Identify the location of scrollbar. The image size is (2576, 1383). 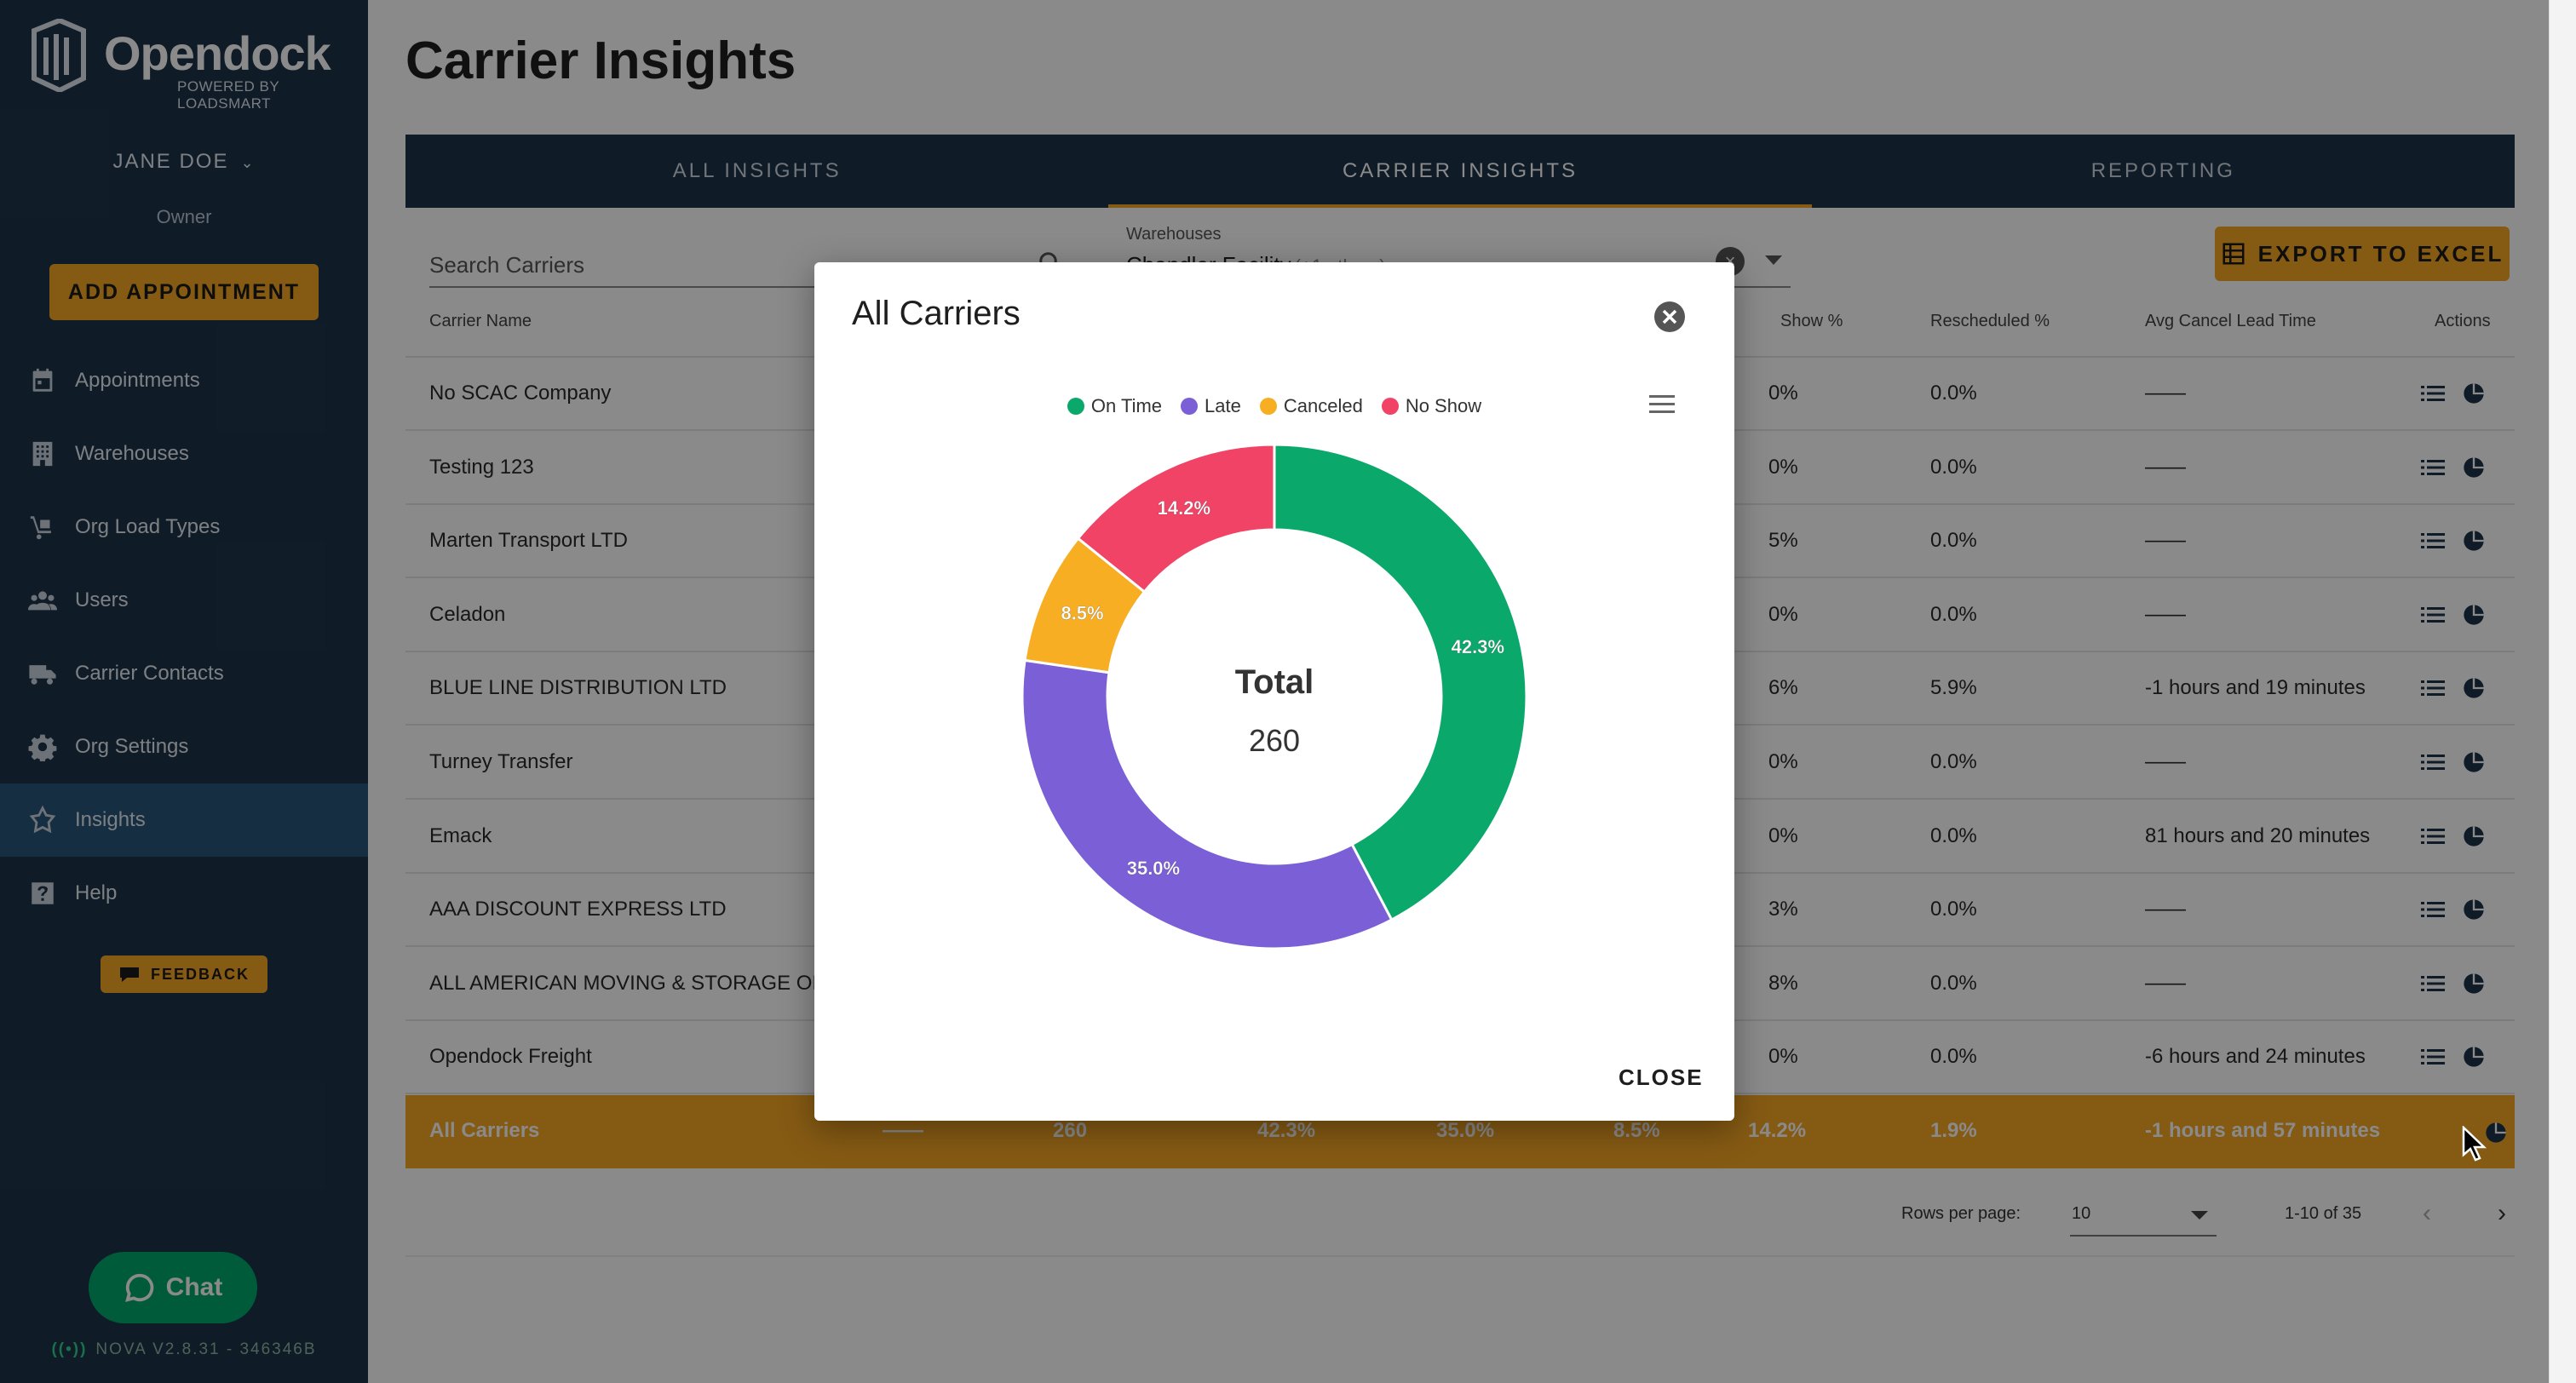
(2563, 691).